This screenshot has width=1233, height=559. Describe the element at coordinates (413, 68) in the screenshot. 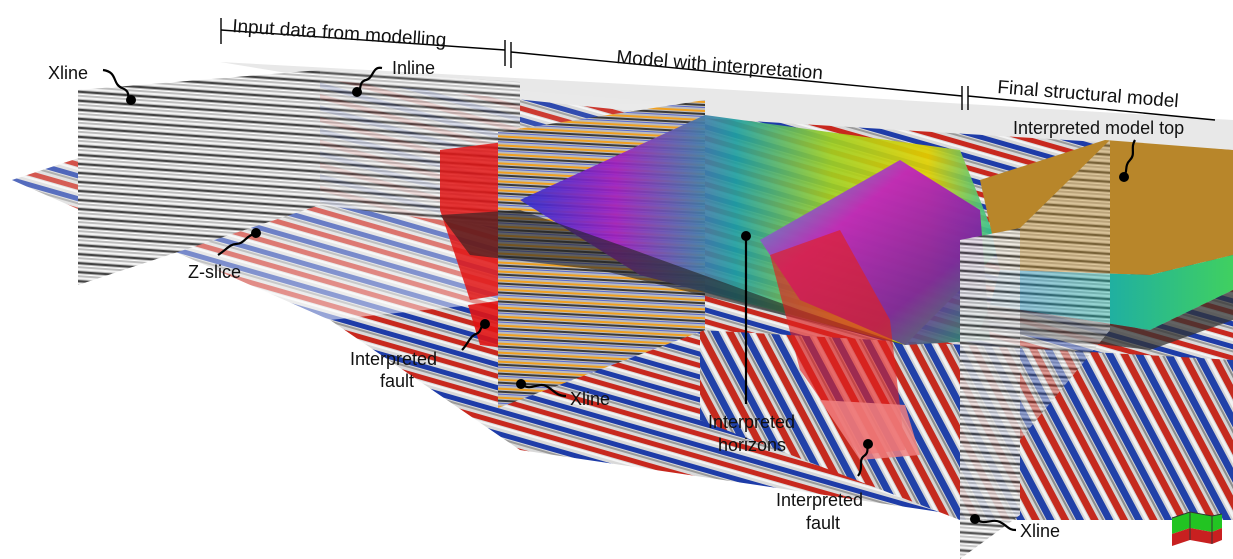

I see `label-inline: Inline` at that location.